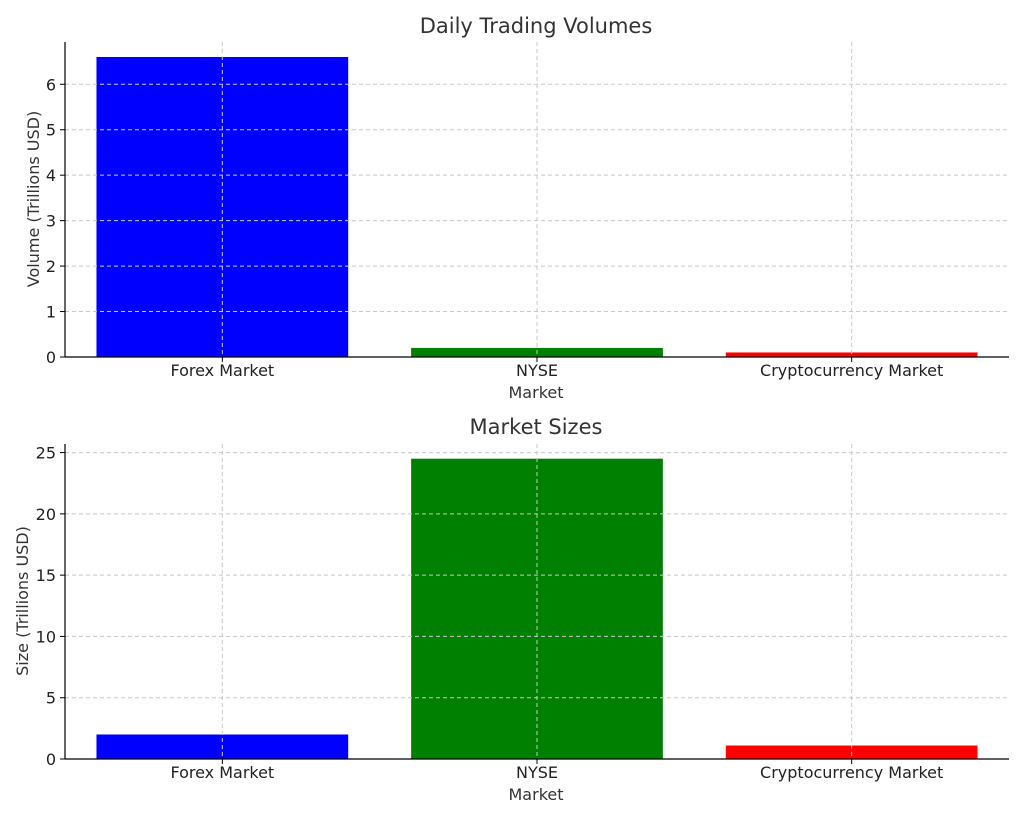  Describe the element at coordinates (851, 354) in the screenshot. I see `bar-cryptocurrency-market` at that location.